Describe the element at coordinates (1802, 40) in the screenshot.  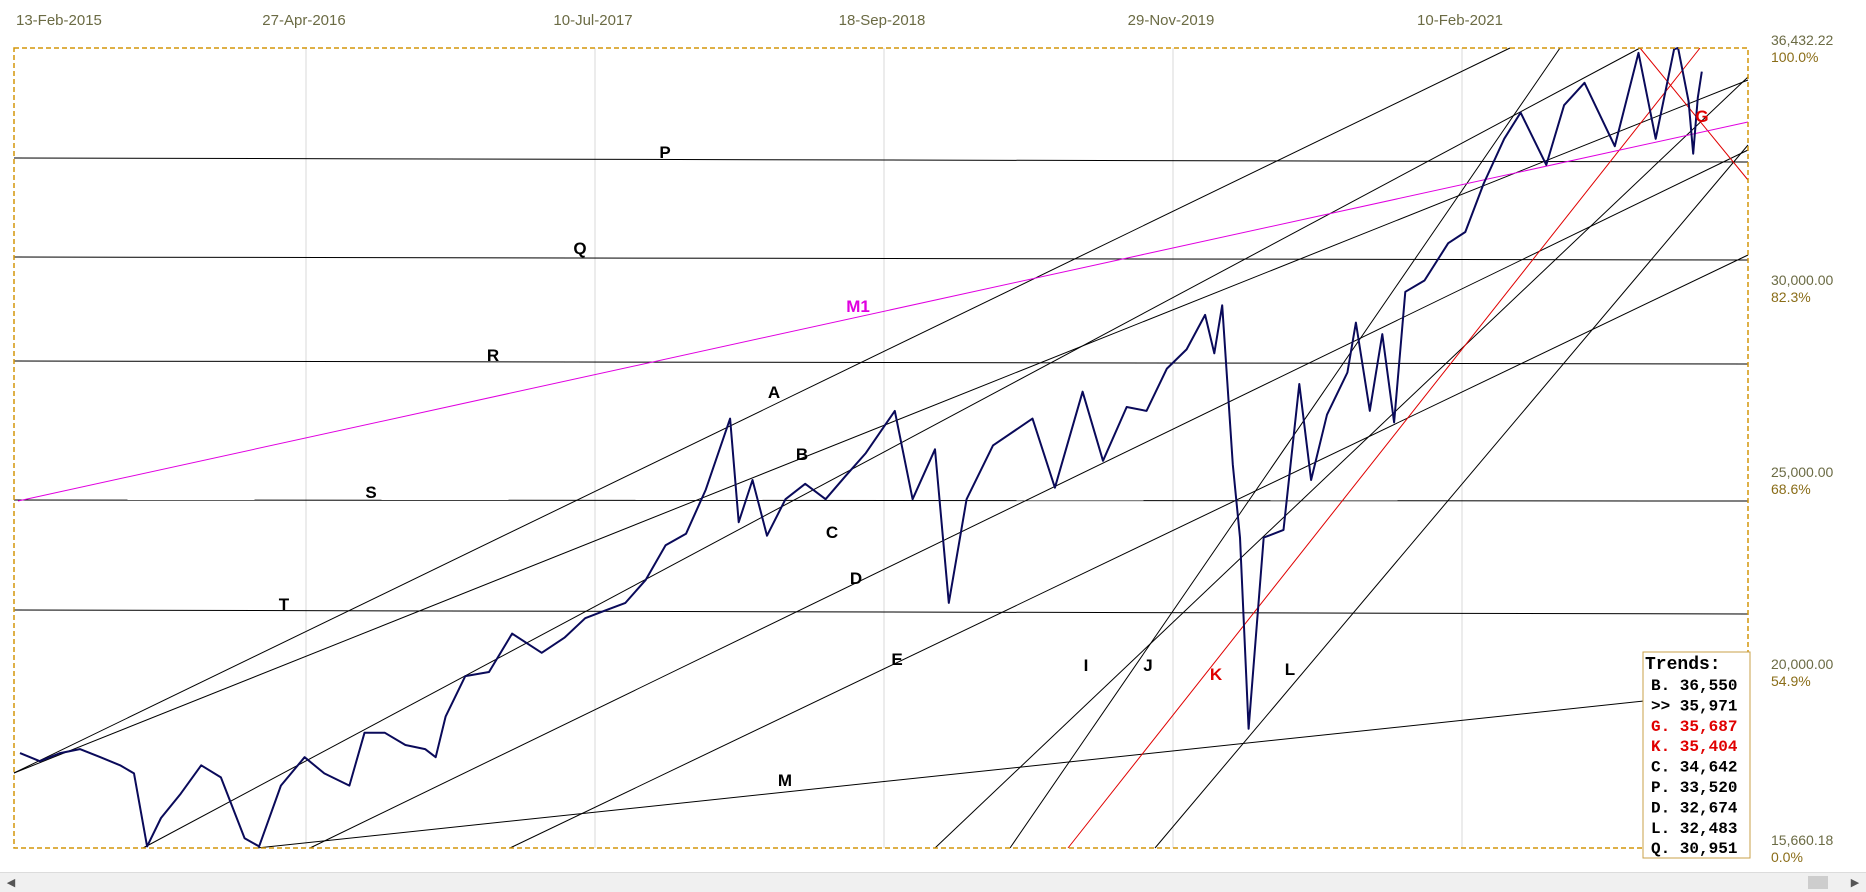
I see `y-tick-price: 36,432.22` at that location.